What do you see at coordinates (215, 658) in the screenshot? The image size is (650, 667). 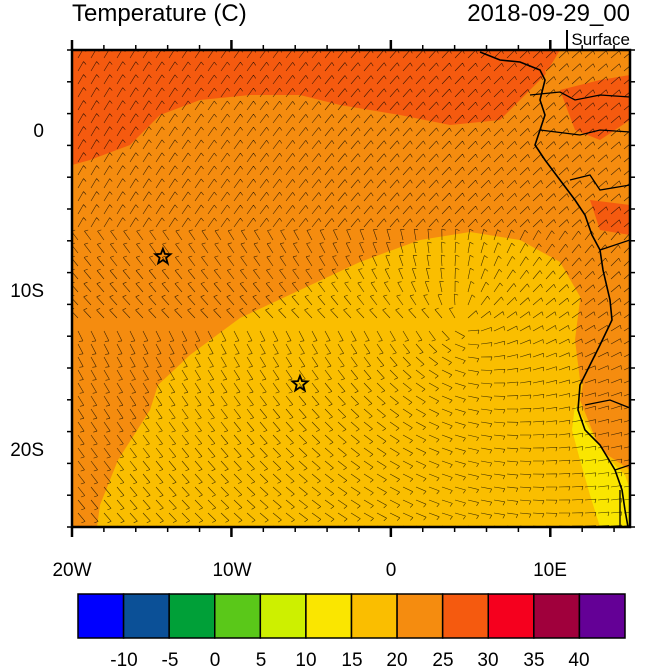 I see `colorbar-label: 0` at bounding box center [215, 658].